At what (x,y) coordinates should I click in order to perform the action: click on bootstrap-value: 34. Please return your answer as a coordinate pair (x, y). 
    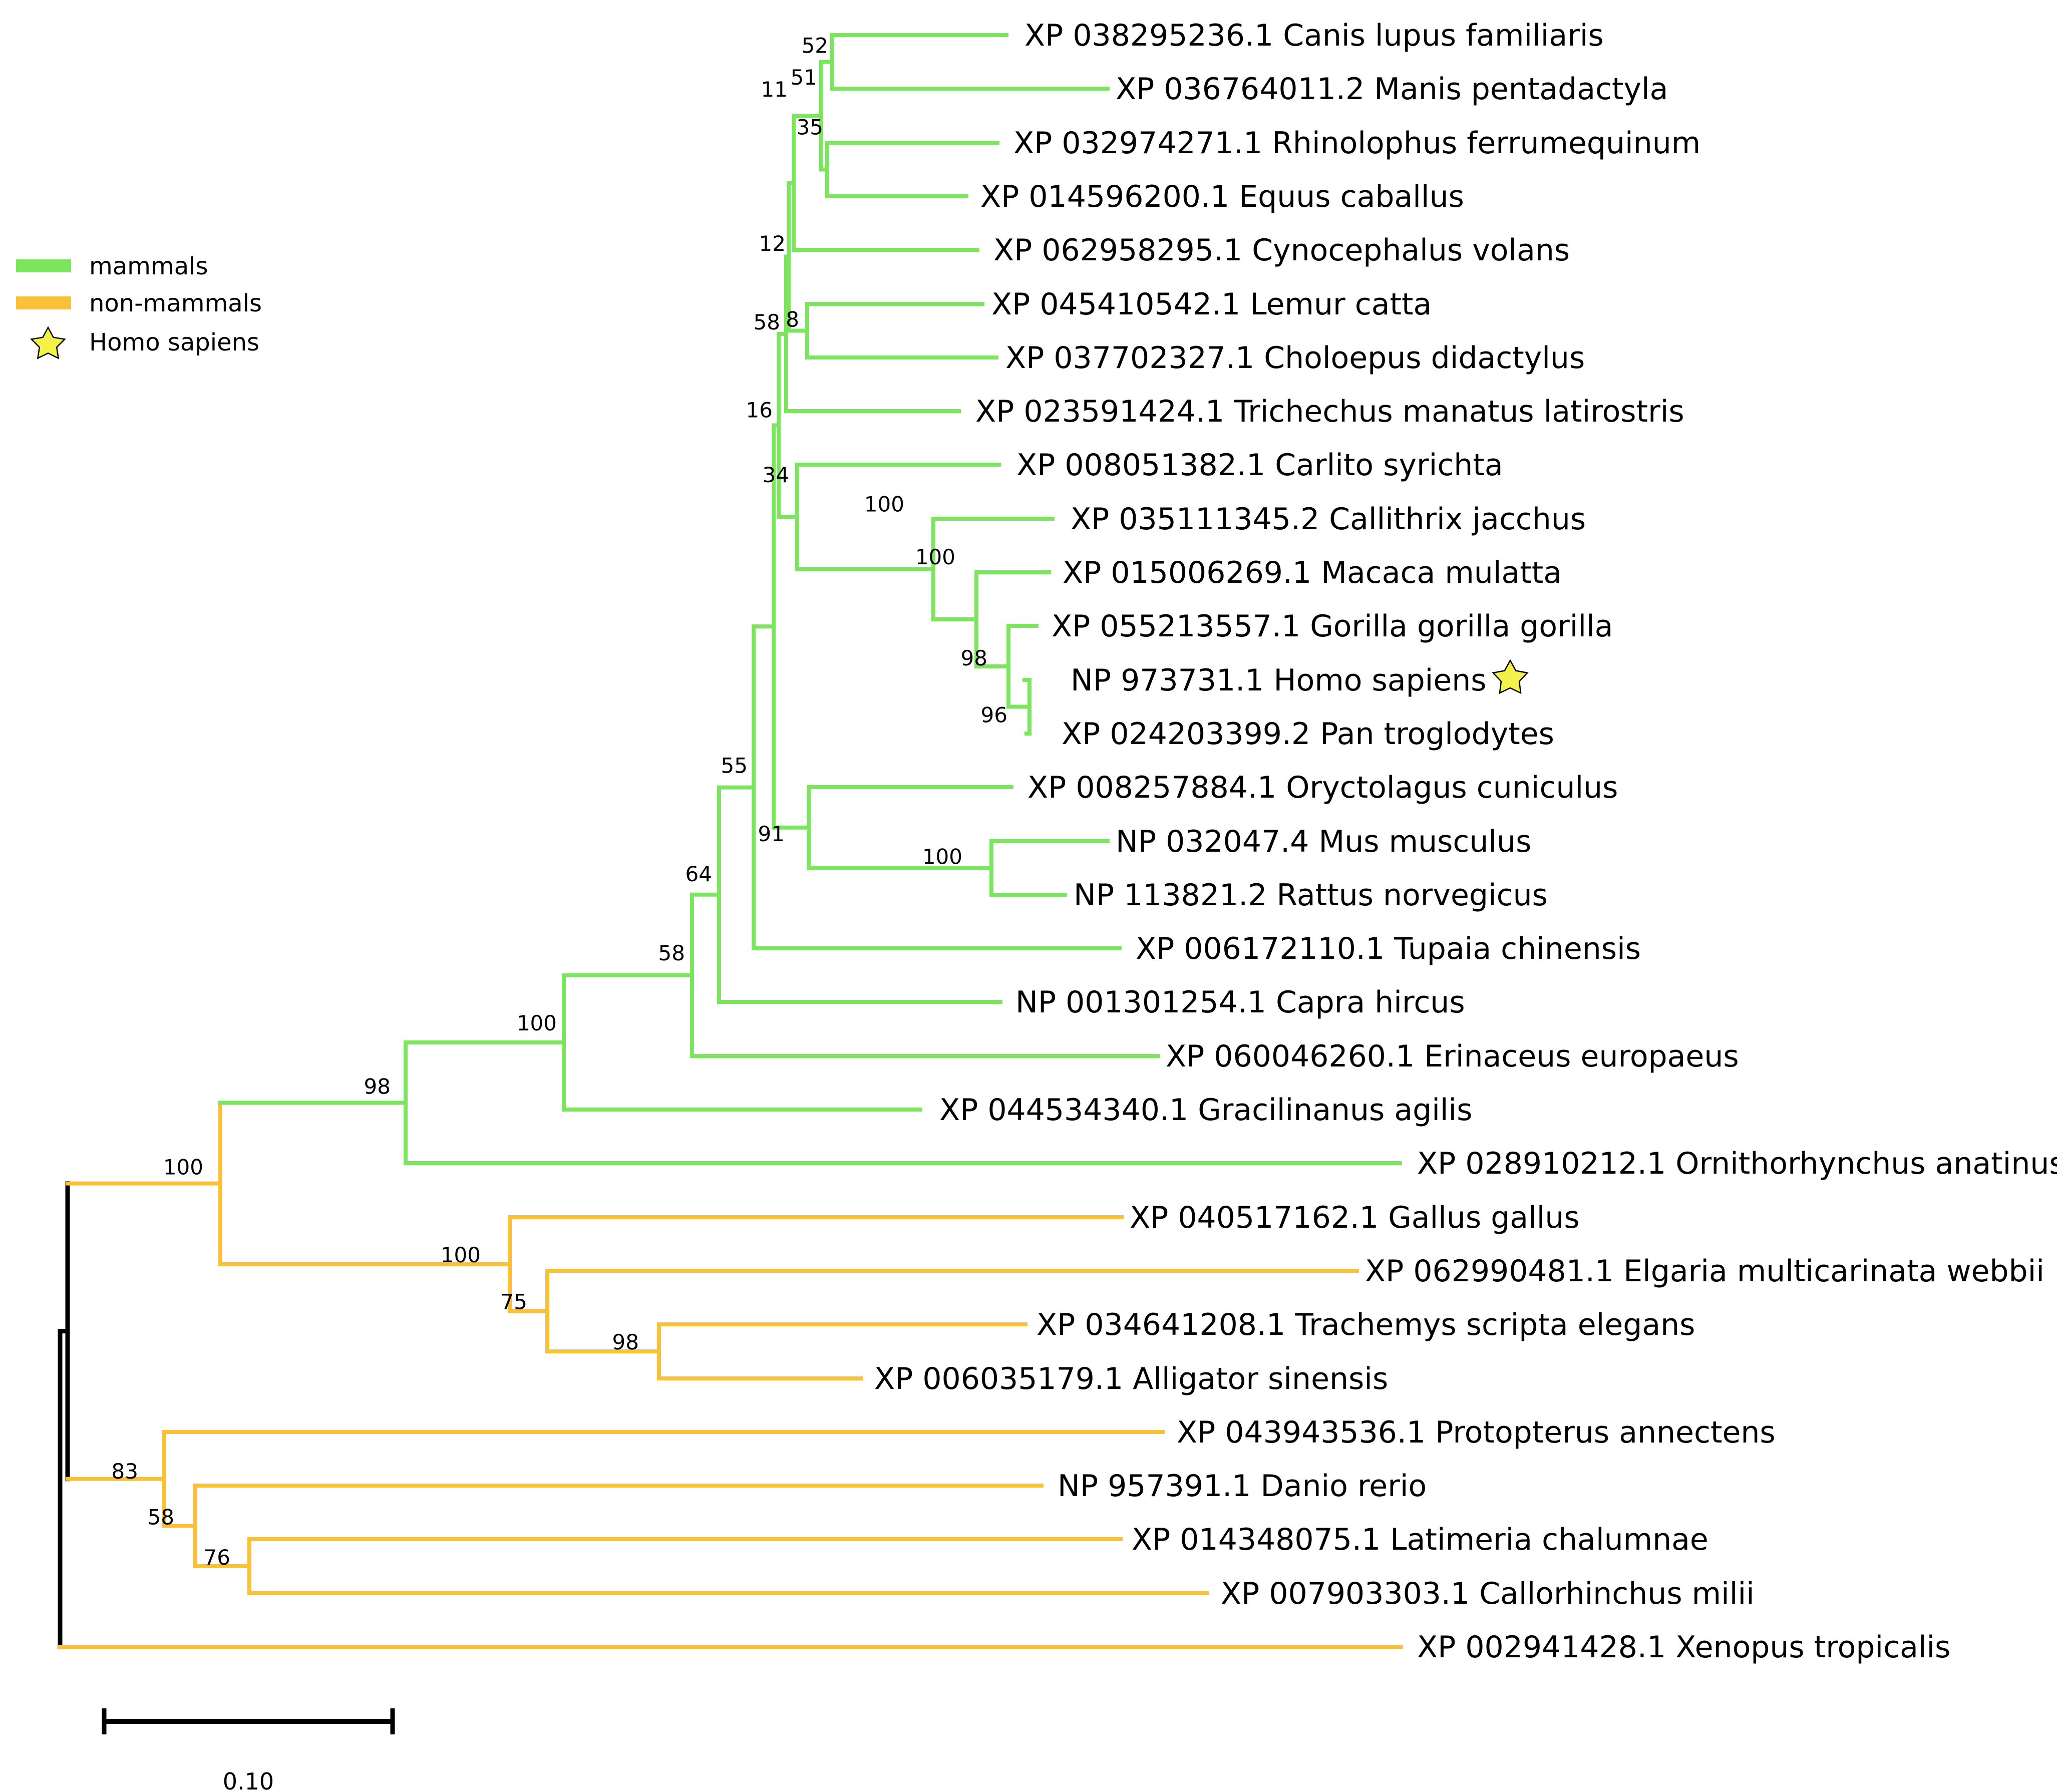
    Looking at the image, I should click on (776, 475).